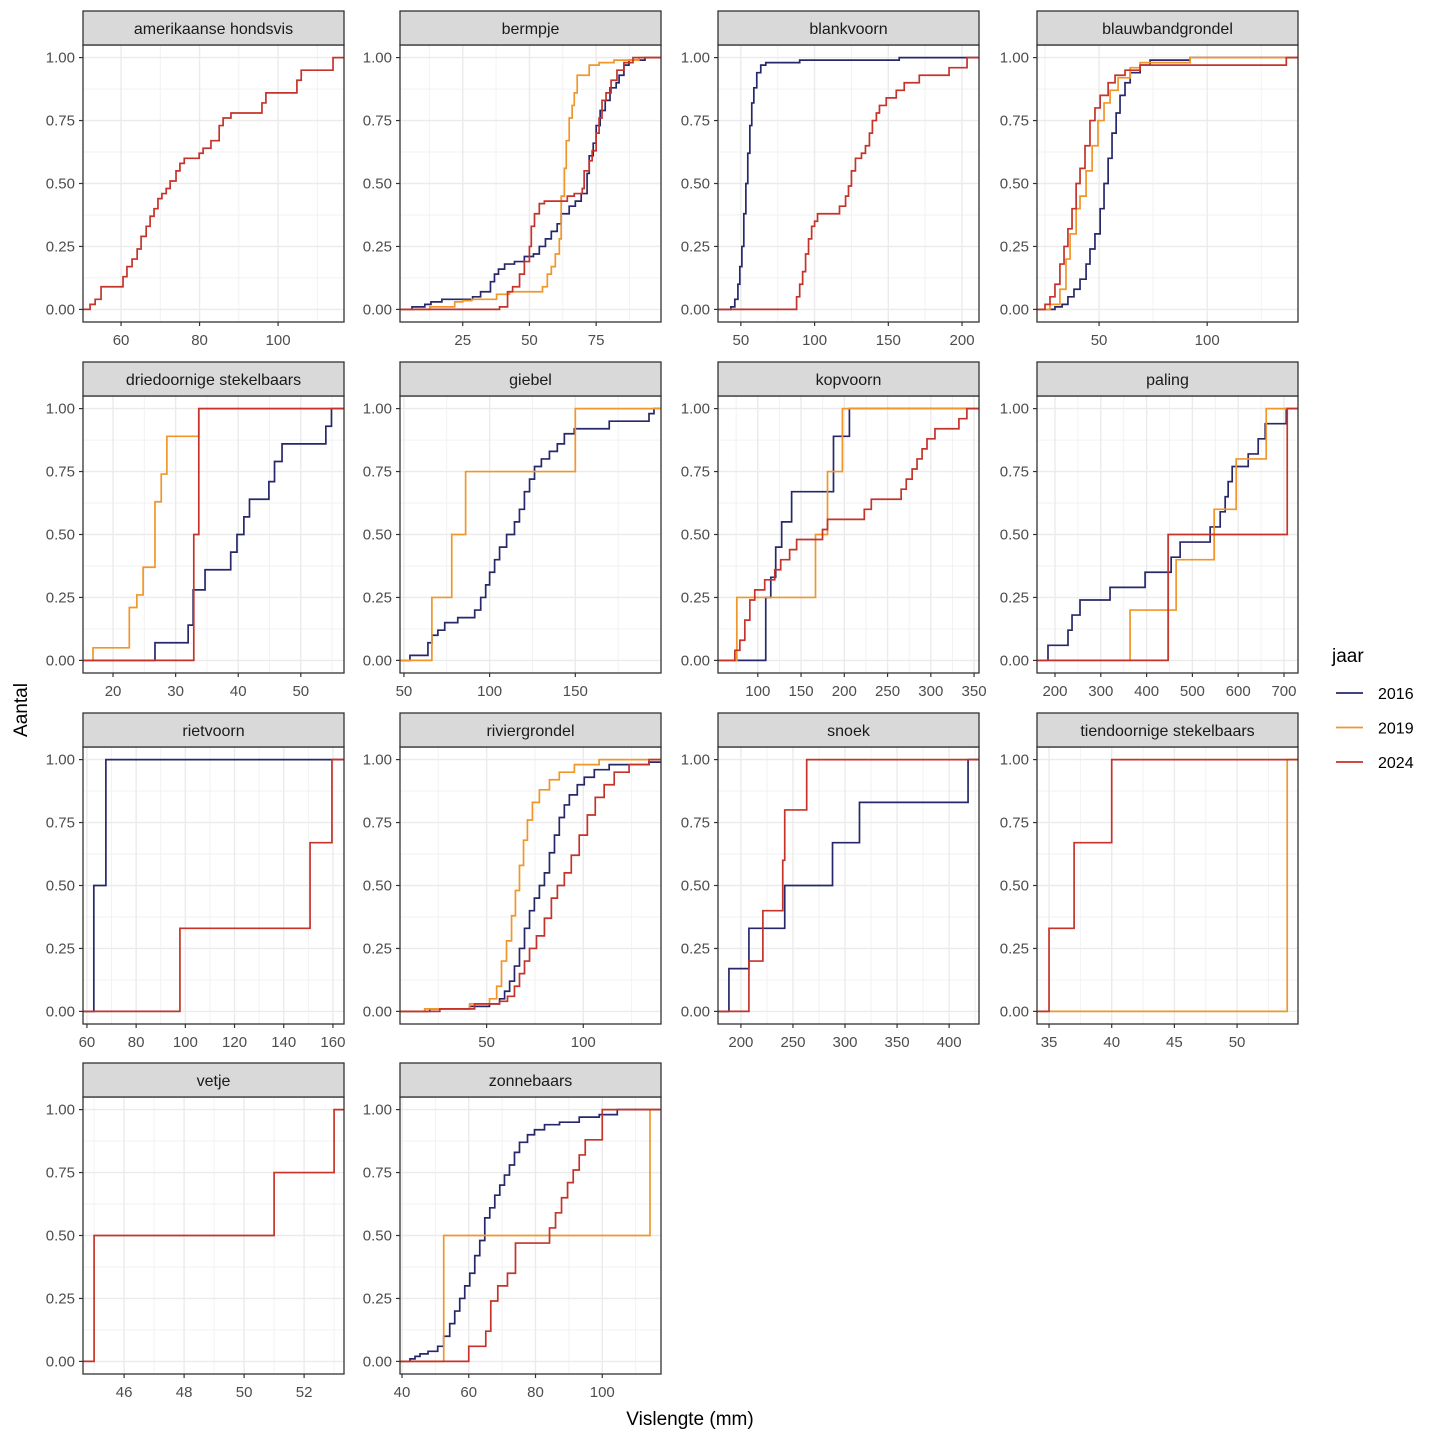 The image size is (1440, 1445). I want to click on x-tick-label: 25, so click(462, 340).